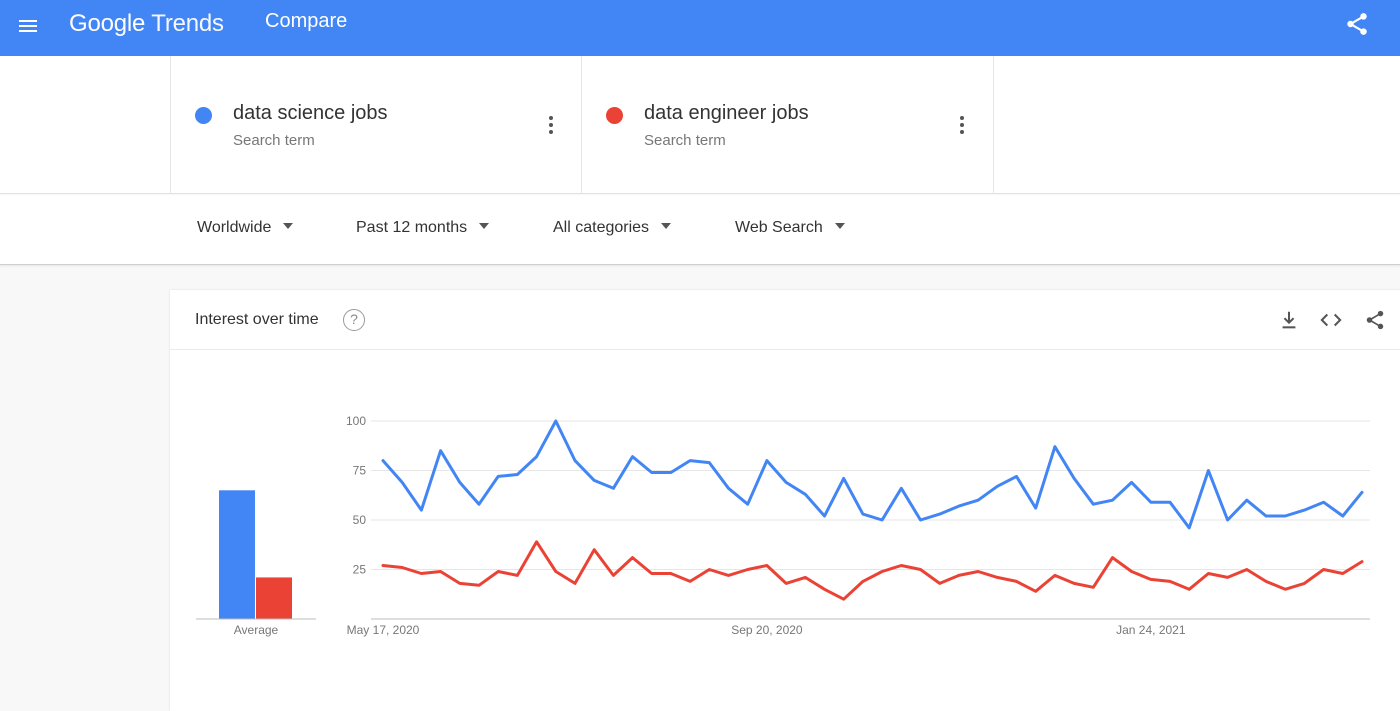 Image resolution: width=1400 pixels, height=711 pixels. Describe the element at coordinates (383, 630) in the screenshot. I see `x-tick-label: May 17, 2020` at that location.